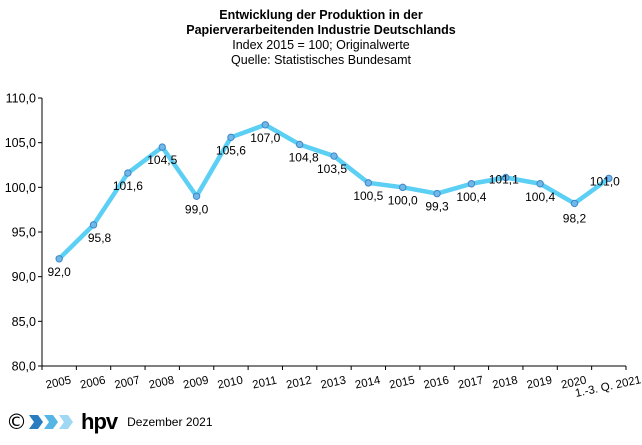 This screenshot has height=445, width=642. What do you see at coordinates (332, 169) in the screenshot?
I see `data-label: 103,5` at bounding box center [332, 169].